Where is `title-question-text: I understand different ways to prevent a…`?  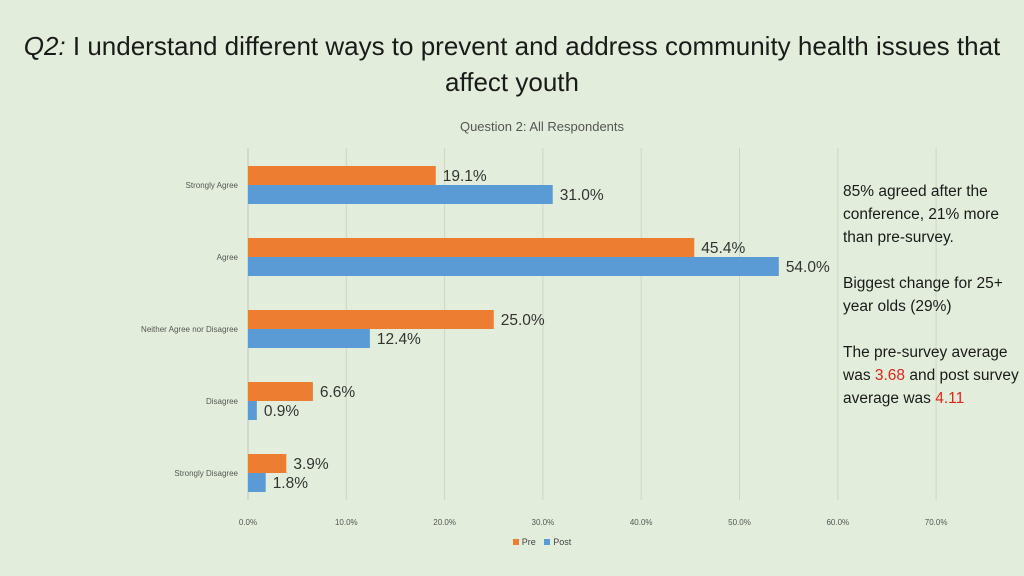 title-question-text: I understand different ways to prevent a… is located at coordinates (533, 64).